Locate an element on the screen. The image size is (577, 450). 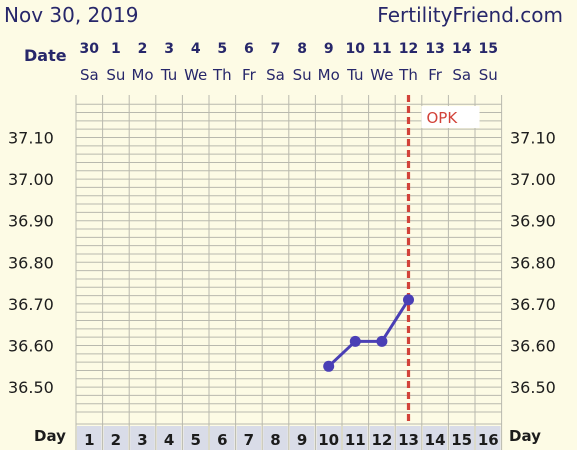
site-name: FertilityFriend.com is located at coordinates (470, 15).